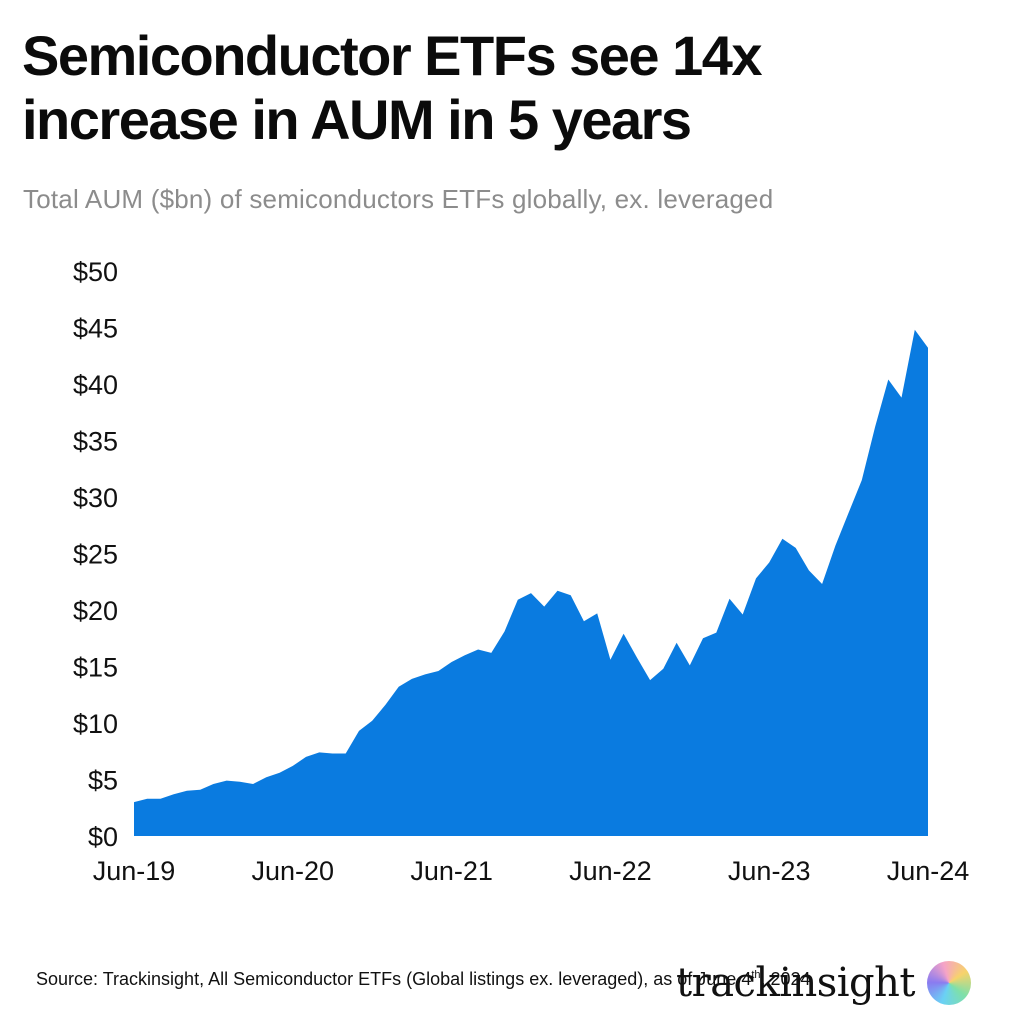 The image size is (1010, 1034). Describe the element at coordinates (95, 555) in the screenshot. I see `y-tick-label: $25` at that location.